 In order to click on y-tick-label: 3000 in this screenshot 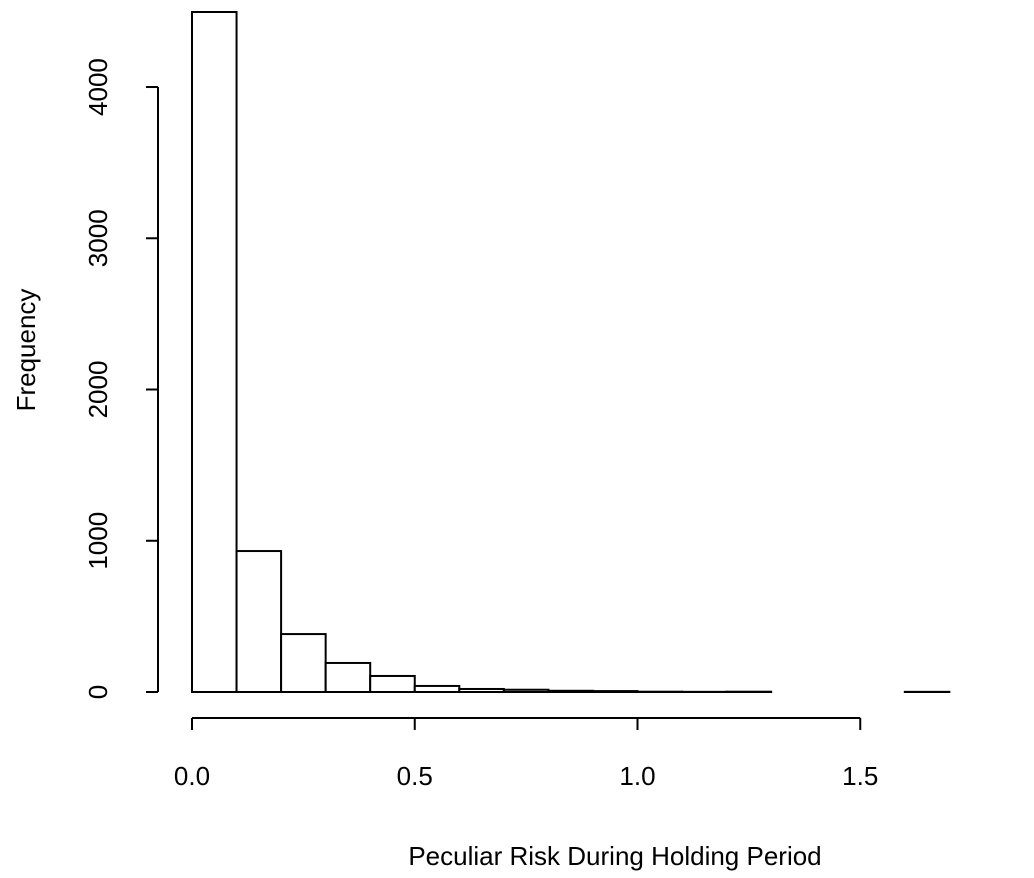, I will do `click(98, 238)`.